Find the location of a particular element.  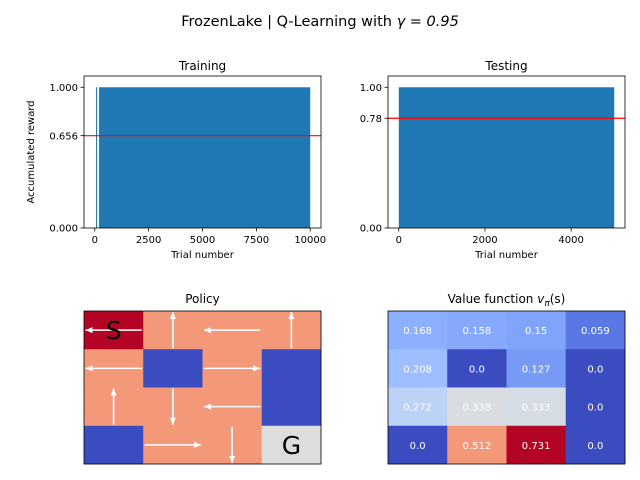

chart-title: Testing is located at coordinates (505, 66).